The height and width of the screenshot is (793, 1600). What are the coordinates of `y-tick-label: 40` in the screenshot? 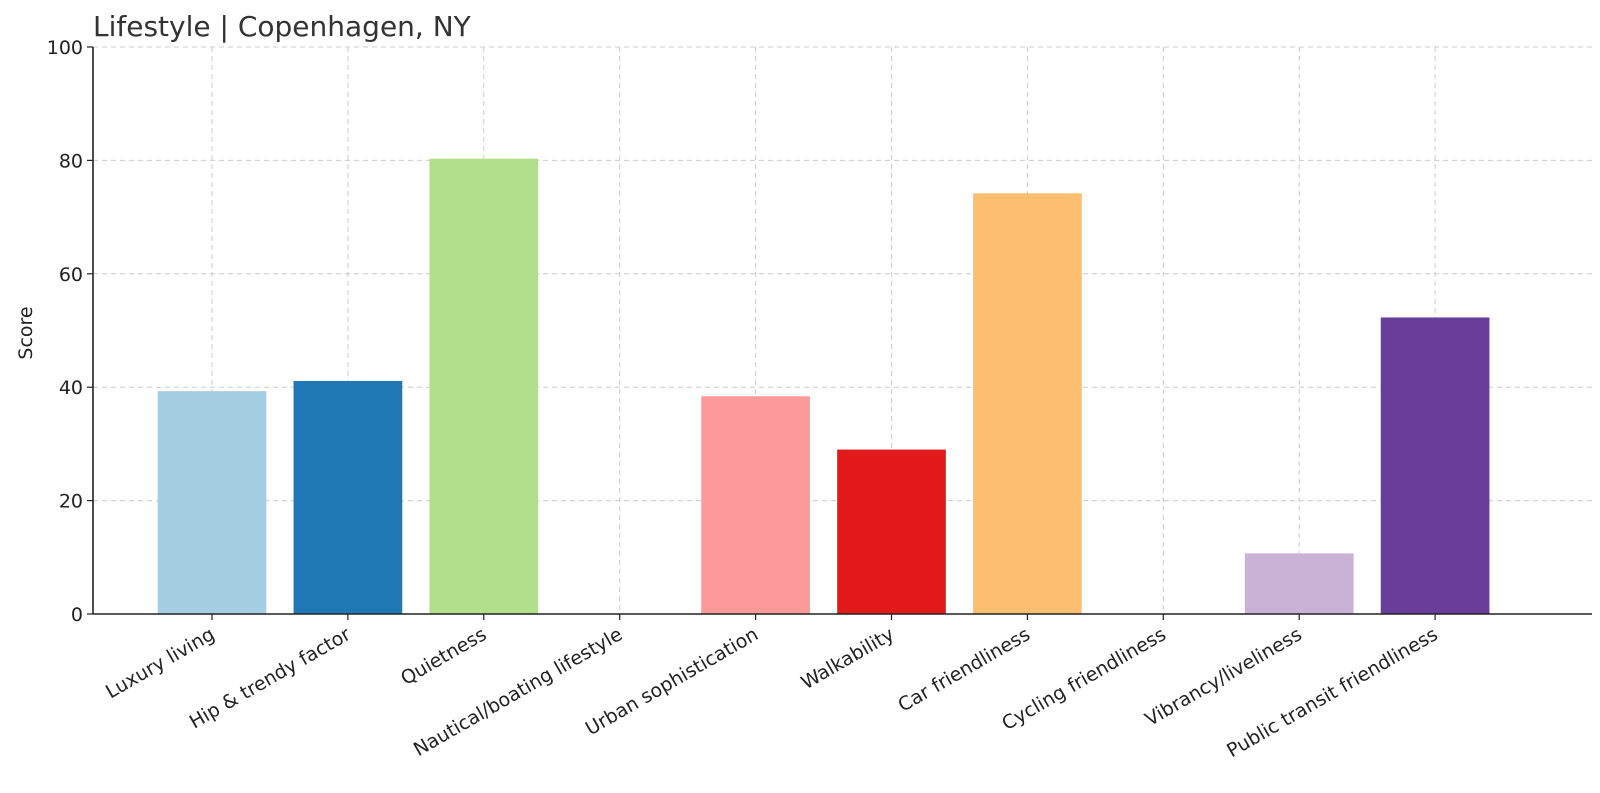 It's located at (71, 388).